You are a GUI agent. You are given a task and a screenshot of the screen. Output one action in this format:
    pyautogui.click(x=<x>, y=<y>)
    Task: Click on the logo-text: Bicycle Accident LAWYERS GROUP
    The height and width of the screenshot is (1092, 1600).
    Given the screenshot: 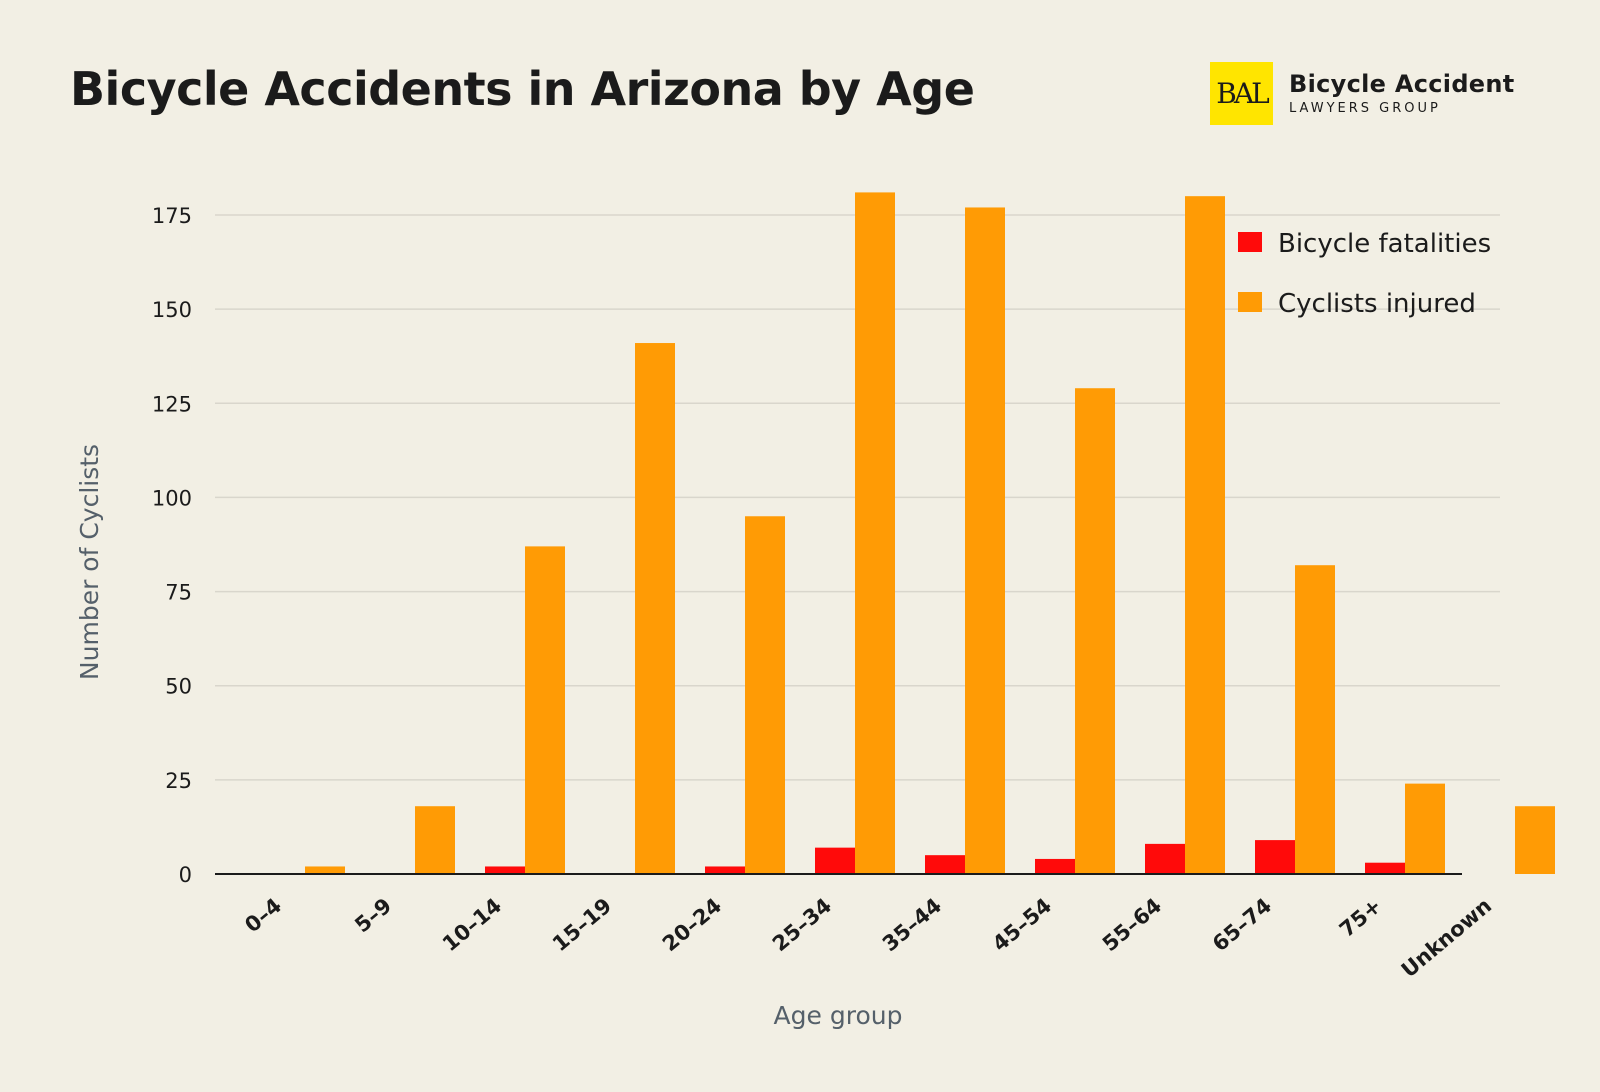 What is the action you would take?
    pyautogui.click(x=1402, y=93)
    